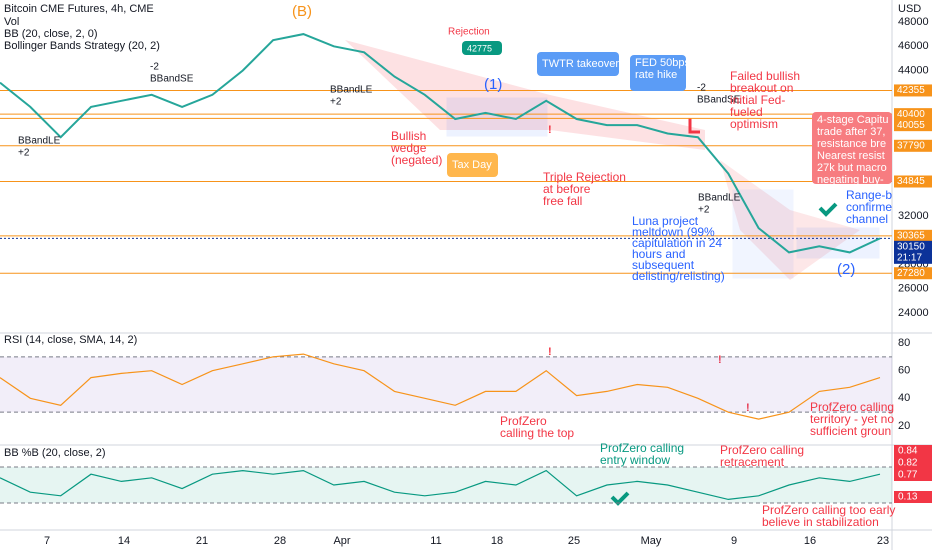  What do you see at coordinates (47, 541) in the screenshot?
I see `x-tick-label: 7` at bounding box center [47, 541].